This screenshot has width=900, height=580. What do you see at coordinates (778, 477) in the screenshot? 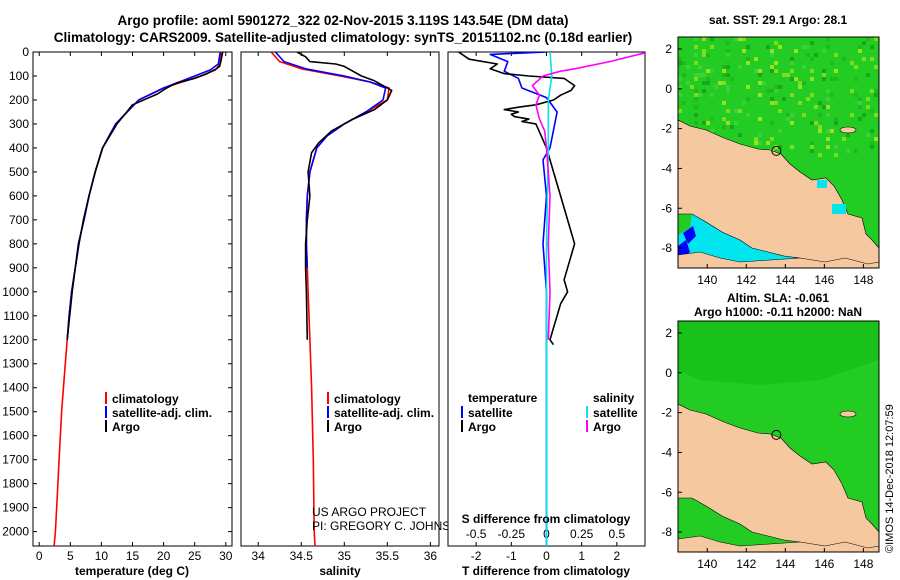
I see `land-new-guinea` at bounding box center [778, 477].